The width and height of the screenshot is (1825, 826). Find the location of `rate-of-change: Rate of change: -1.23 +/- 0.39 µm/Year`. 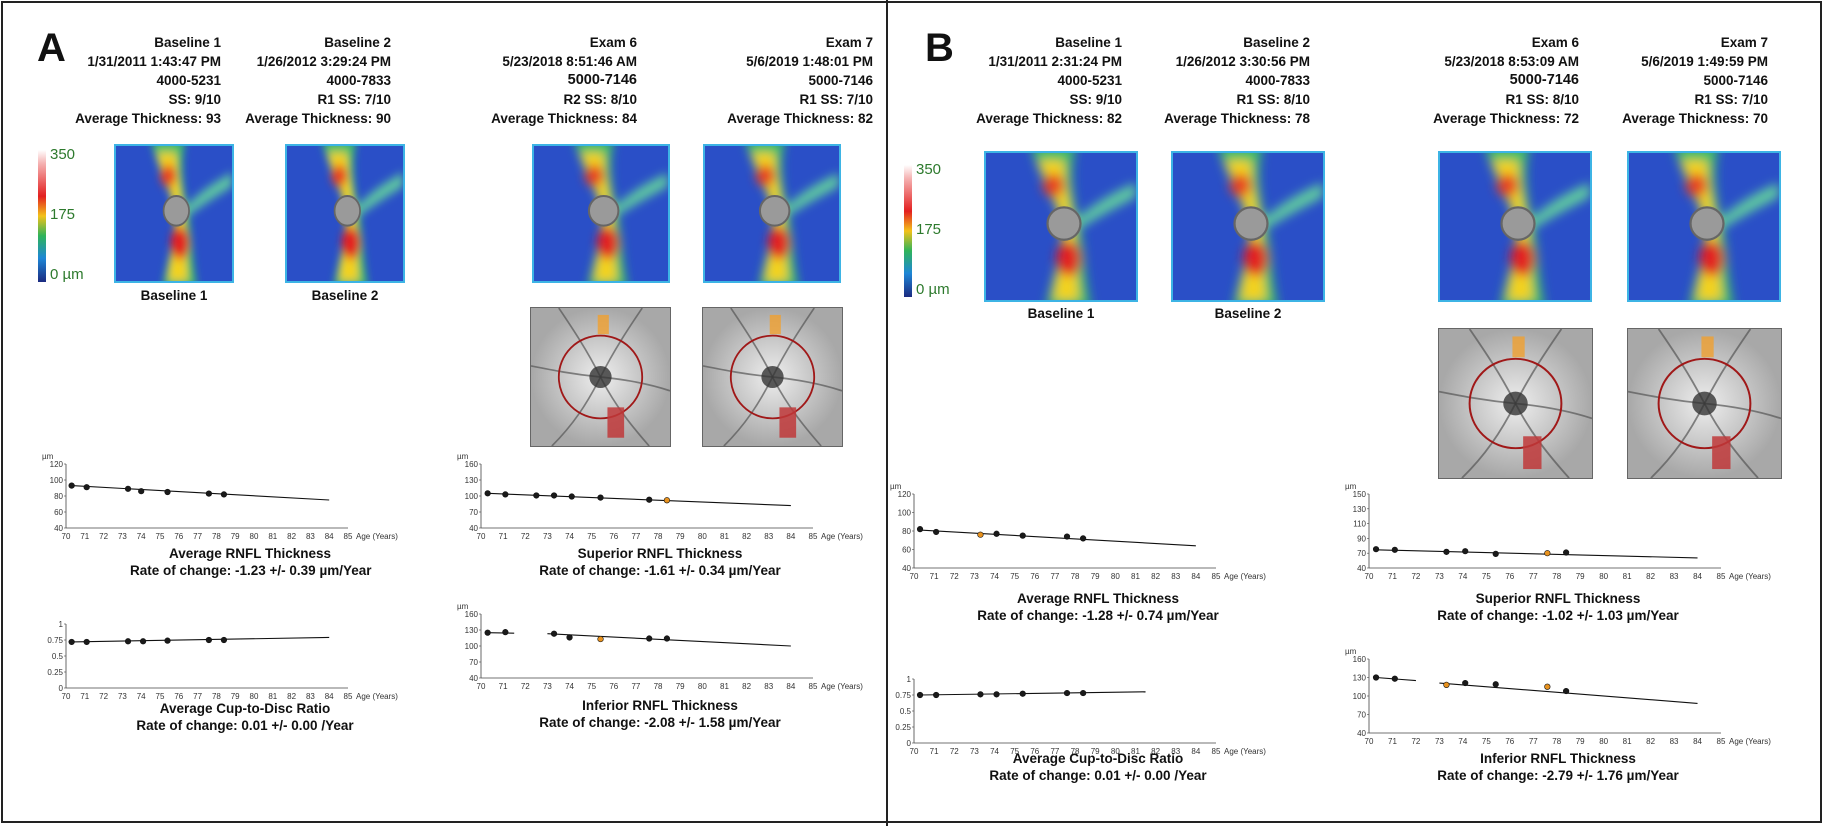

rate-of-change: Rate of change: -1.23 +/- 0.39 µm/Year is located at coordinates (251, 570).